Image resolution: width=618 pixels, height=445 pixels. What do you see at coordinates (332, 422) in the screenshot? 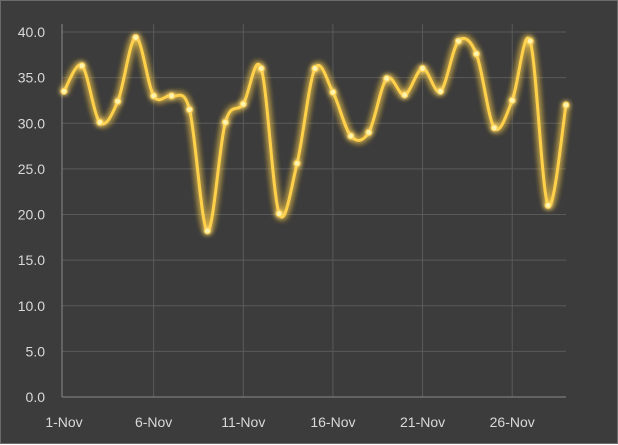
I see `x-tick-label: 16-Nov` at bounding box center [332, 422].